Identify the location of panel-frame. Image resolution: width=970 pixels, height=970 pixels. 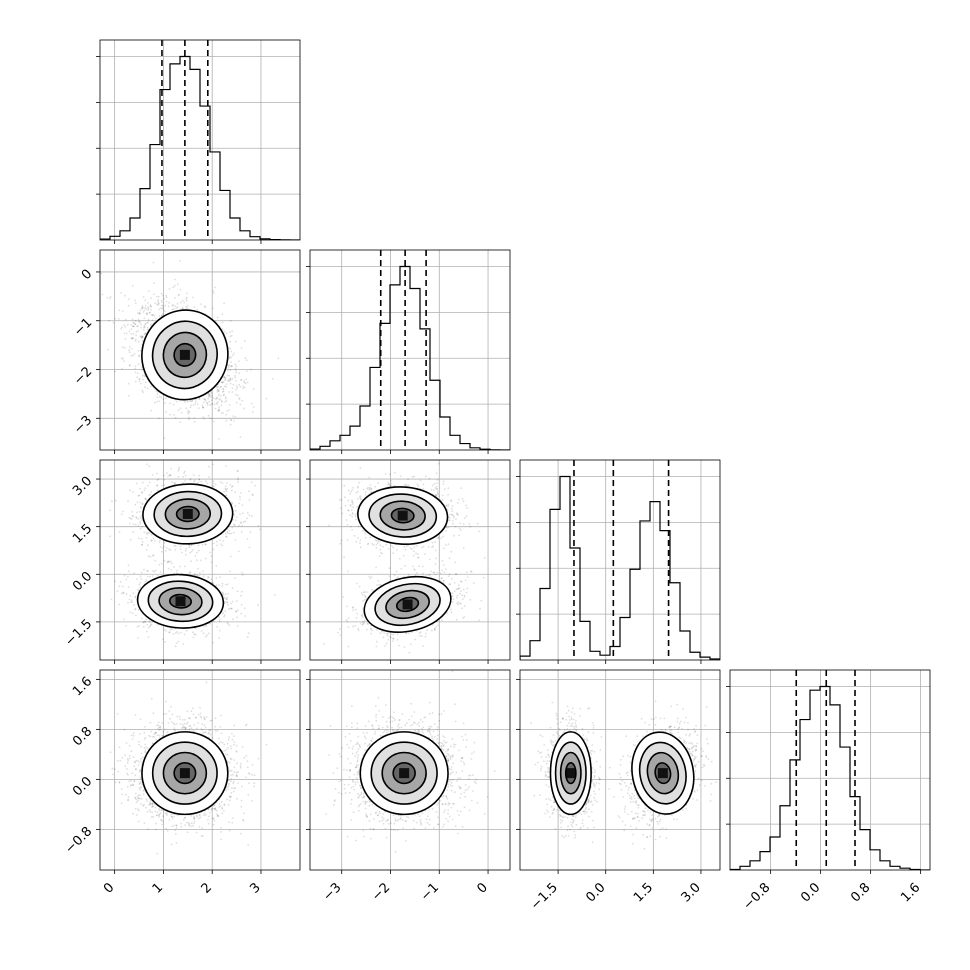
(200, 350).